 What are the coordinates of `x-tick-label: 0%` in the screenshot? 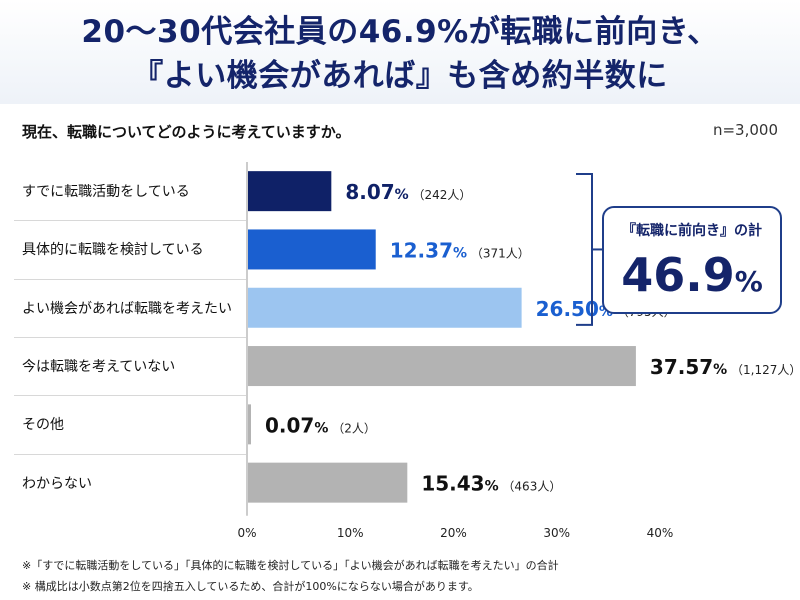 It's located at (246, 533).